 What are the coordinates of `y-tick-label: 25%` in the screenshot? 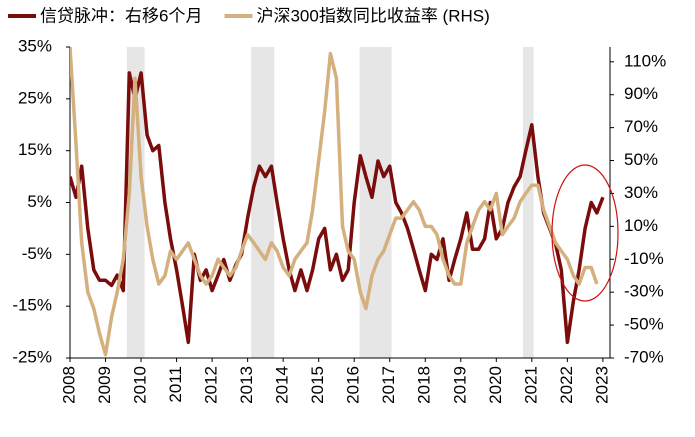 It's located at (35, 97).